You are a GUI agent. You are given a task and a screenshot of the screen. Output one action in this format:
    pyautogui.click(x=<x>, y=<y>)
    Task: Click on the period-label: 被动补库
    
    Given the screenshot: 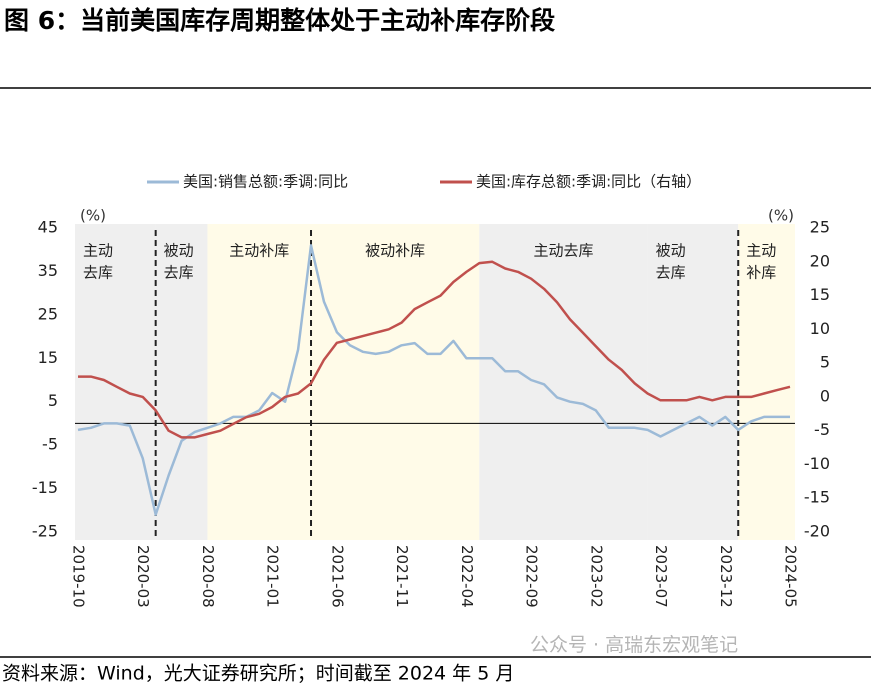 What is the action you would take?
    pyautogui.click(x=395, y=251)
    